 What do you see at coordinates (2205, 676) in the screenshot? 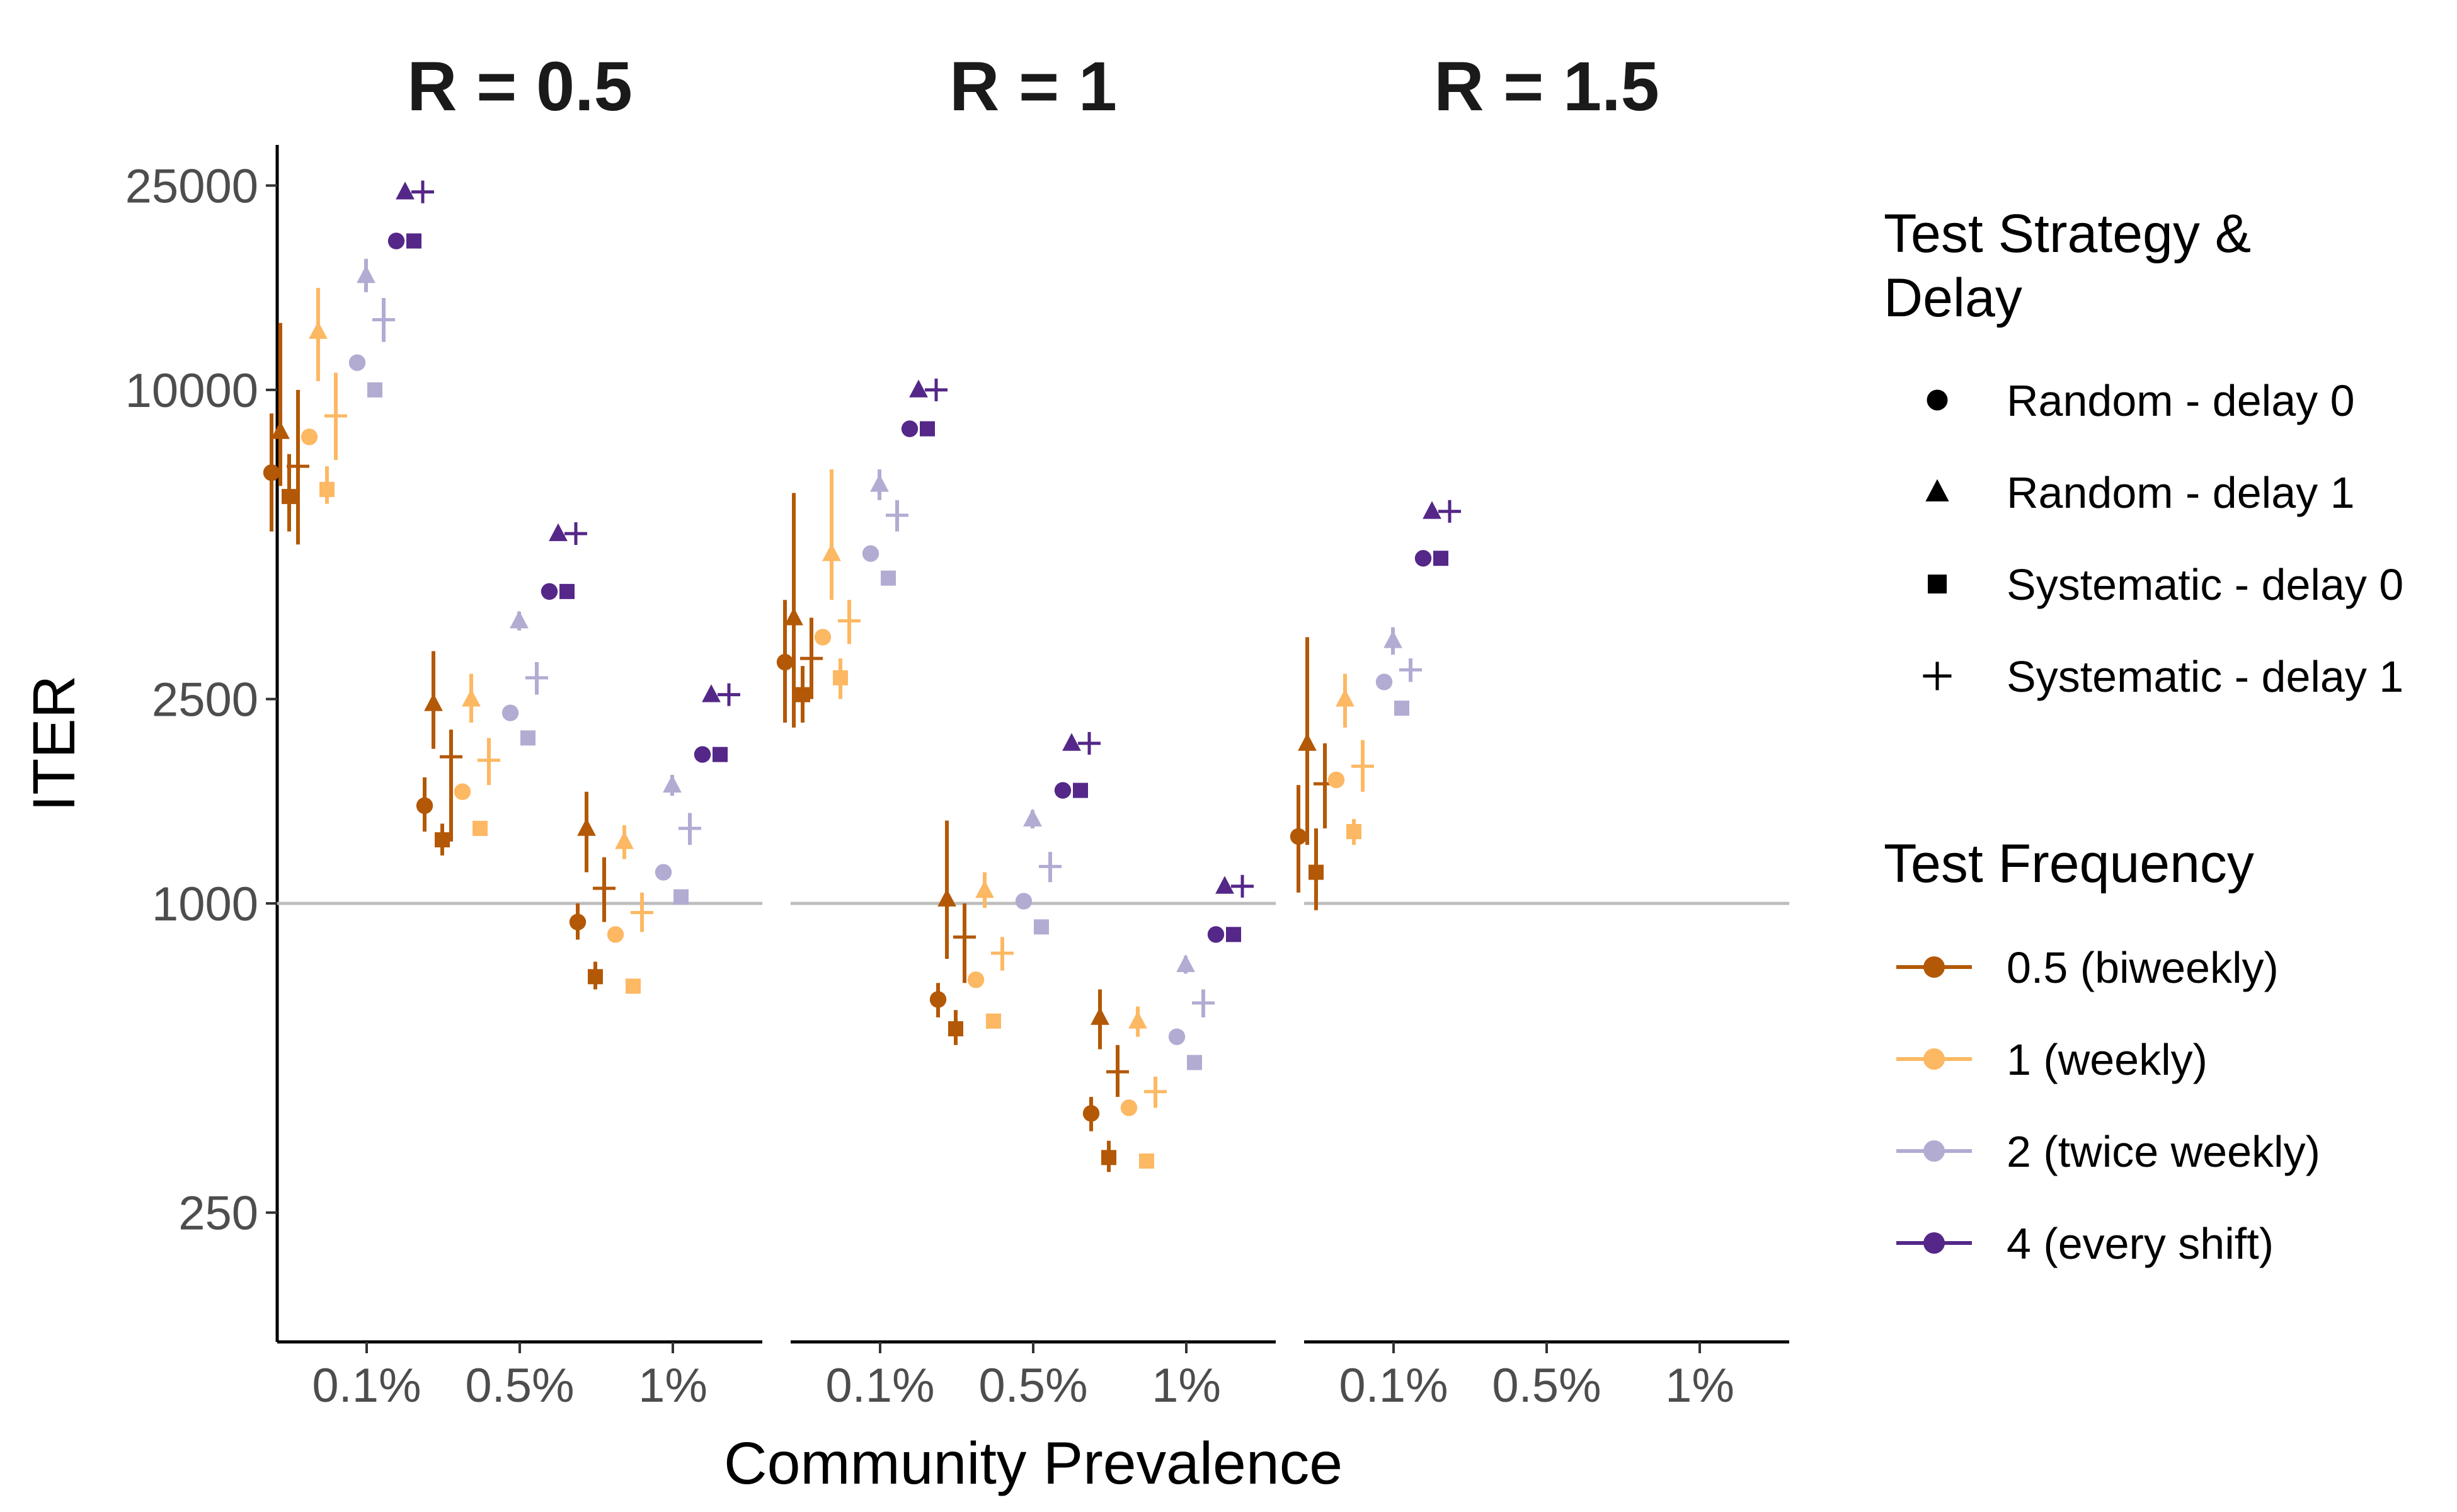
I see `legend-strategy-label: Systematic - delay 1` at bounding box center [2205, 676].